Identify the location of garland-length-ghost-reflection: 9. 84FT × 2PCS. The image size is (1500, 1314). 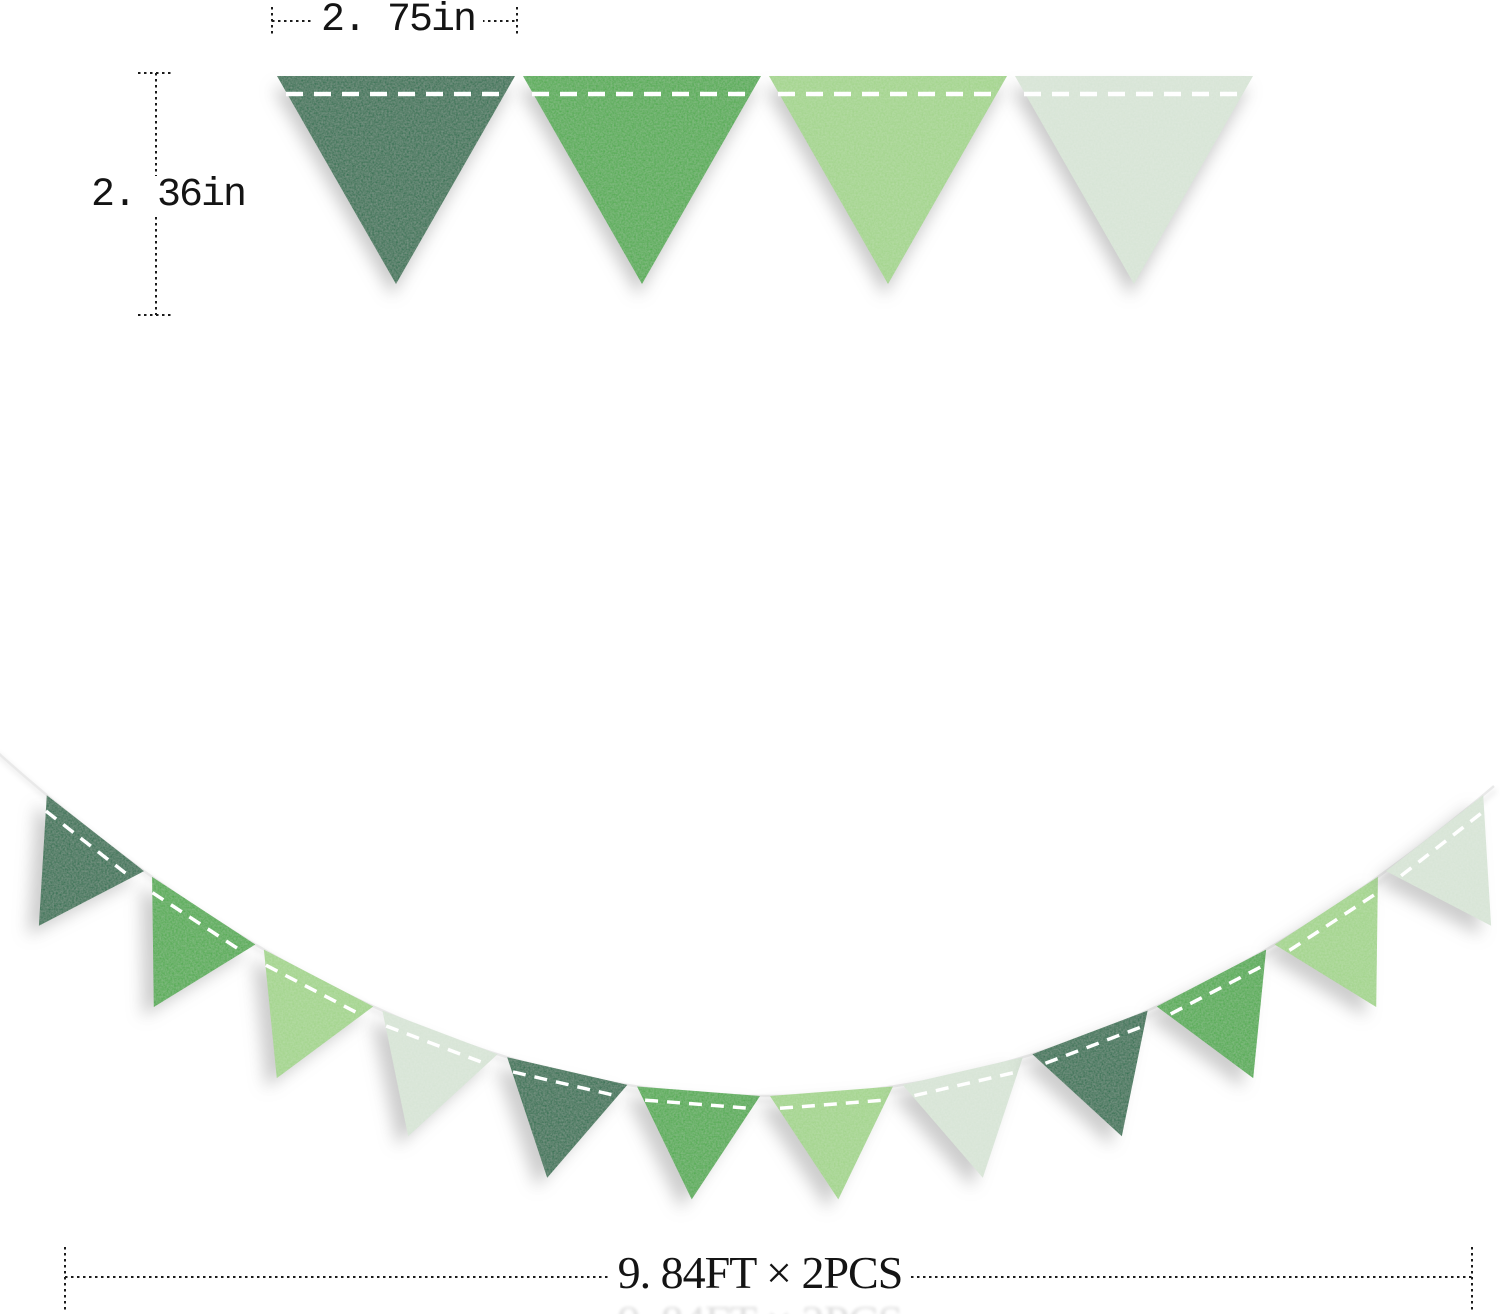
(761, 1306).